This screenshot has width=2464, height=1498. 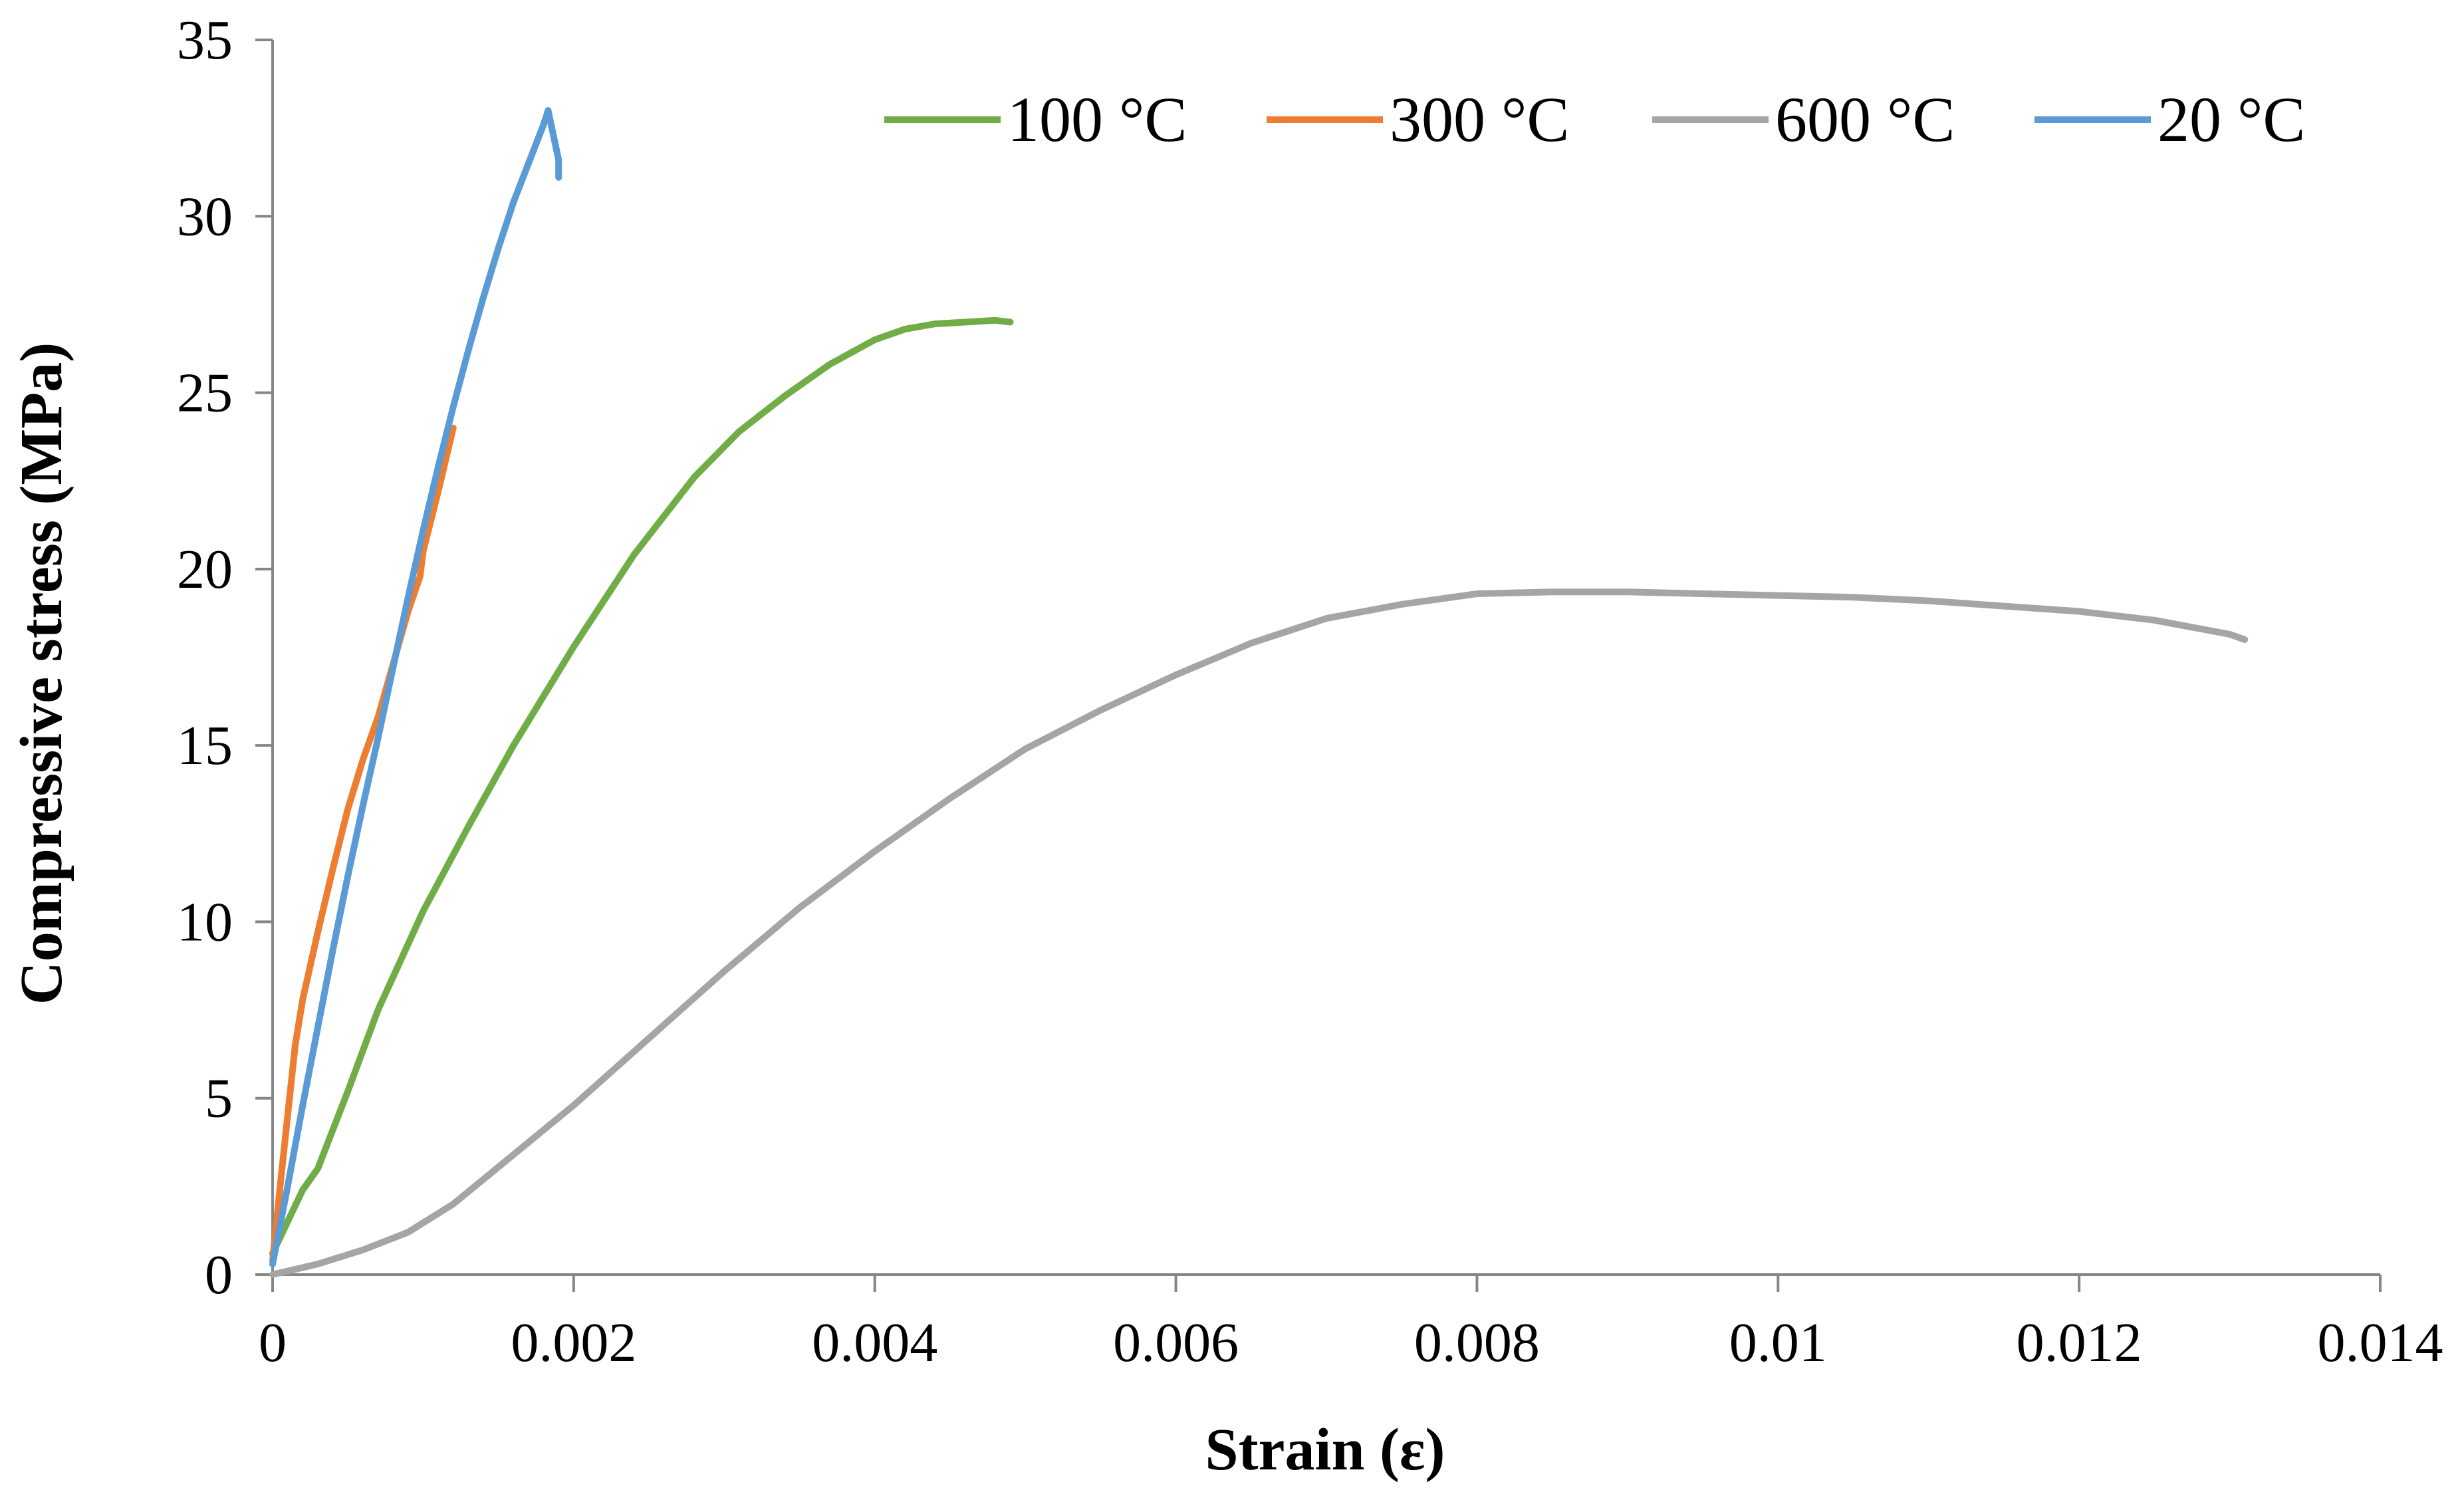 I want to click on series-line-20-c, so click(x=415, y=688).